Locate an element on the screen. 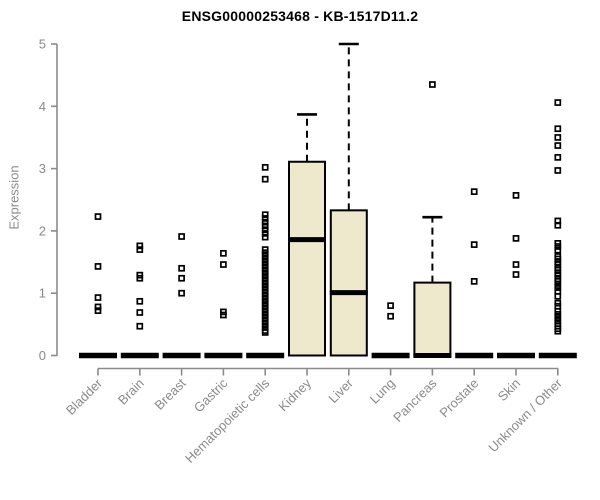  box-kidney is located at coordinates (307, 258).